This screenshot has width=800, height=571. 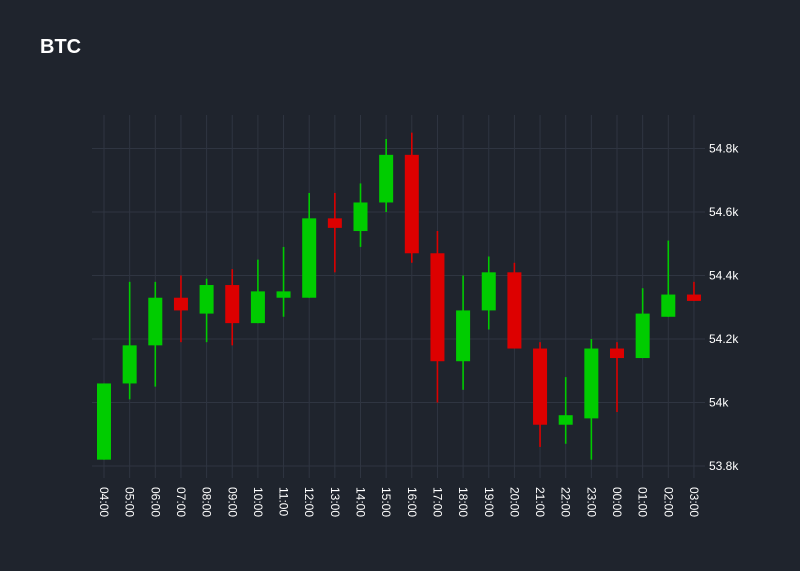 What do you see at coordinates (181, 502) in the screenshot?
I see `x-tick-label: 07:00` at bounding box center [181, 502].